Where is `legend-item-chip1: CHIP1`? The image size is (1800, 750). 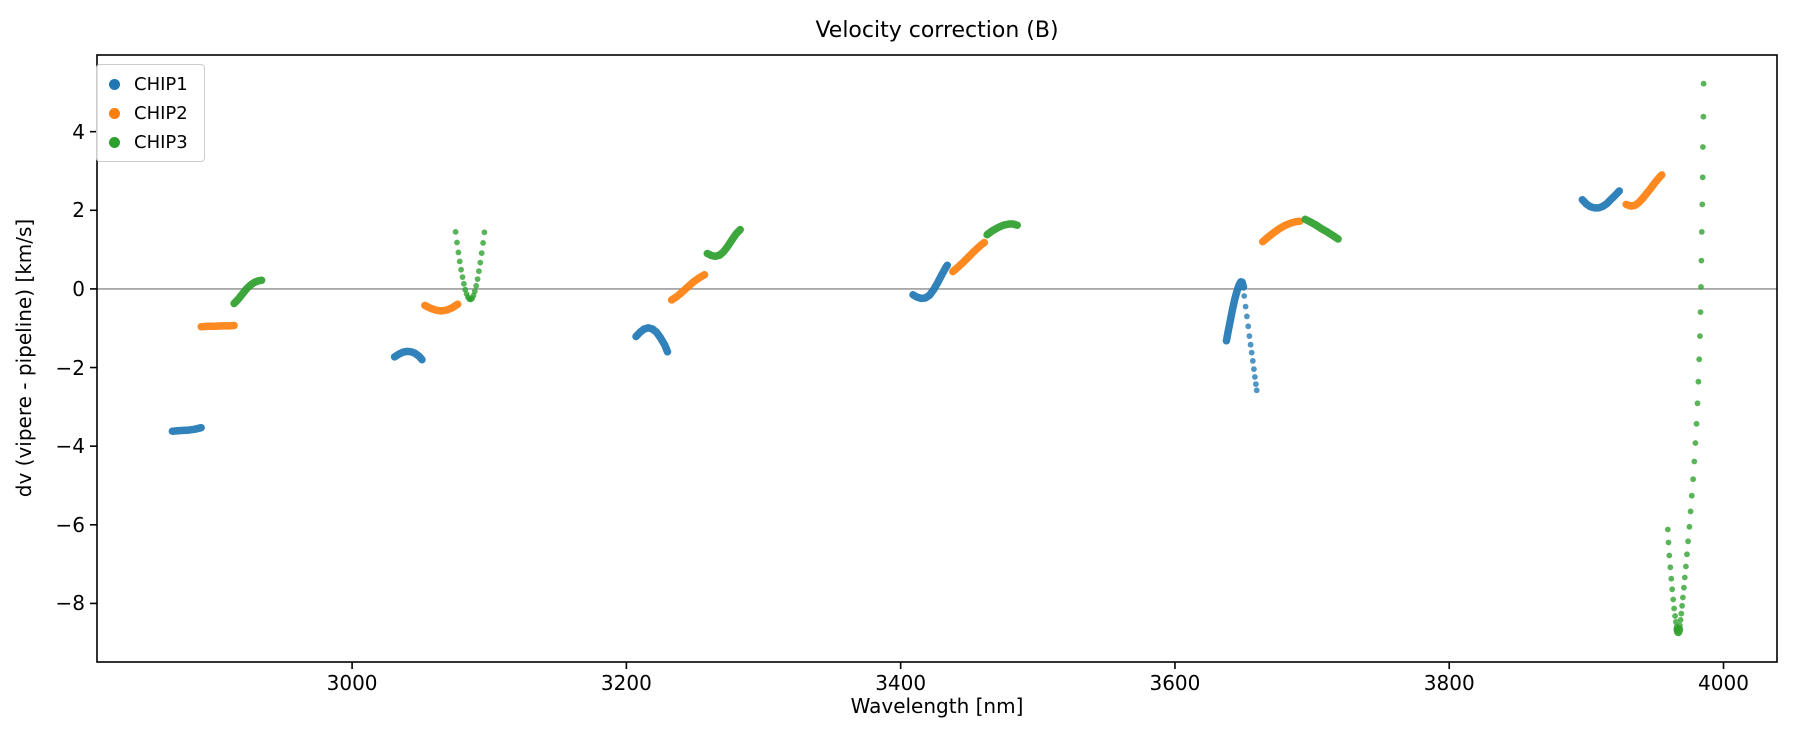
legend-item-chip1: CHIP1 is located at coordinates (148, 84).